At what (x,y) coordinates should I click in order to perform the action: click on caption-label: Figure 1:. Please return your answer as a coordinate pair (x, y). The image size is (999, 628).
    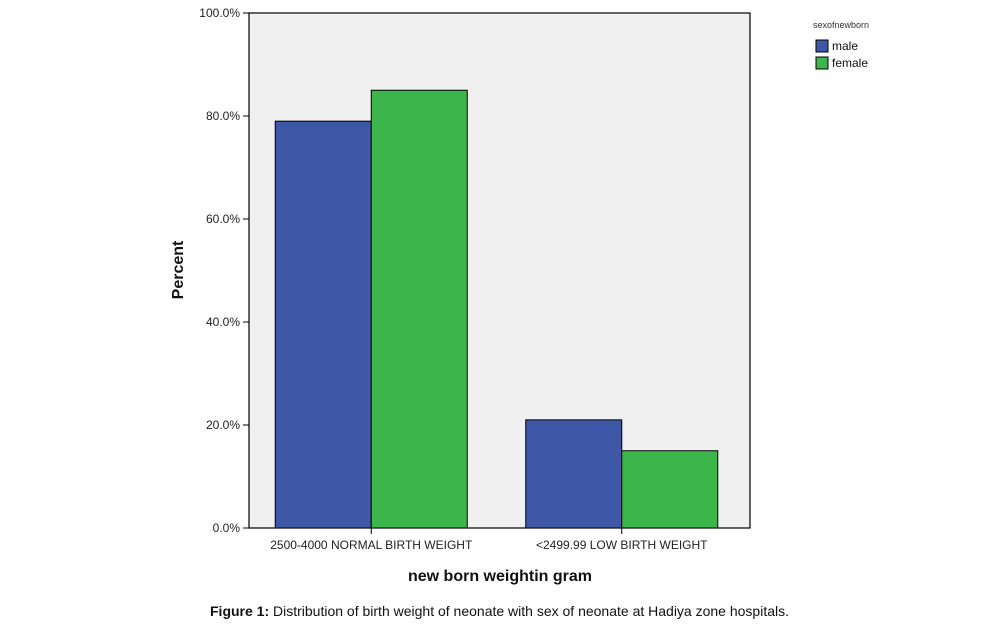
    Looking at the image, I should click on (240, 611).